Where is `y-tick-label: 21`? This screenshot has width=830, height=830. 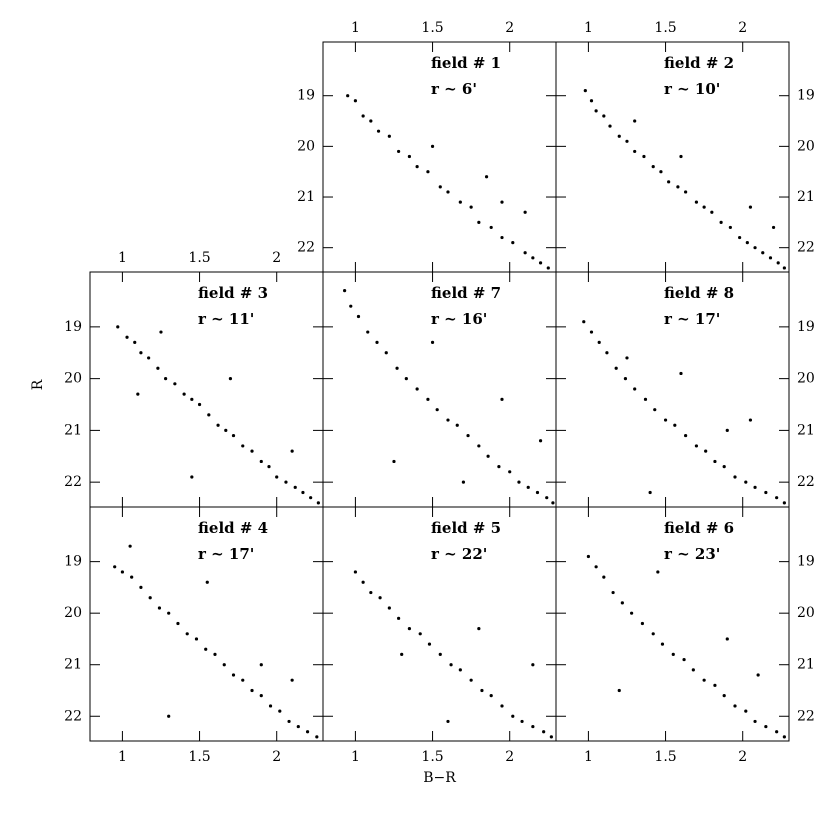 y-tick-label: 21 is located at coordinates (306, 197).